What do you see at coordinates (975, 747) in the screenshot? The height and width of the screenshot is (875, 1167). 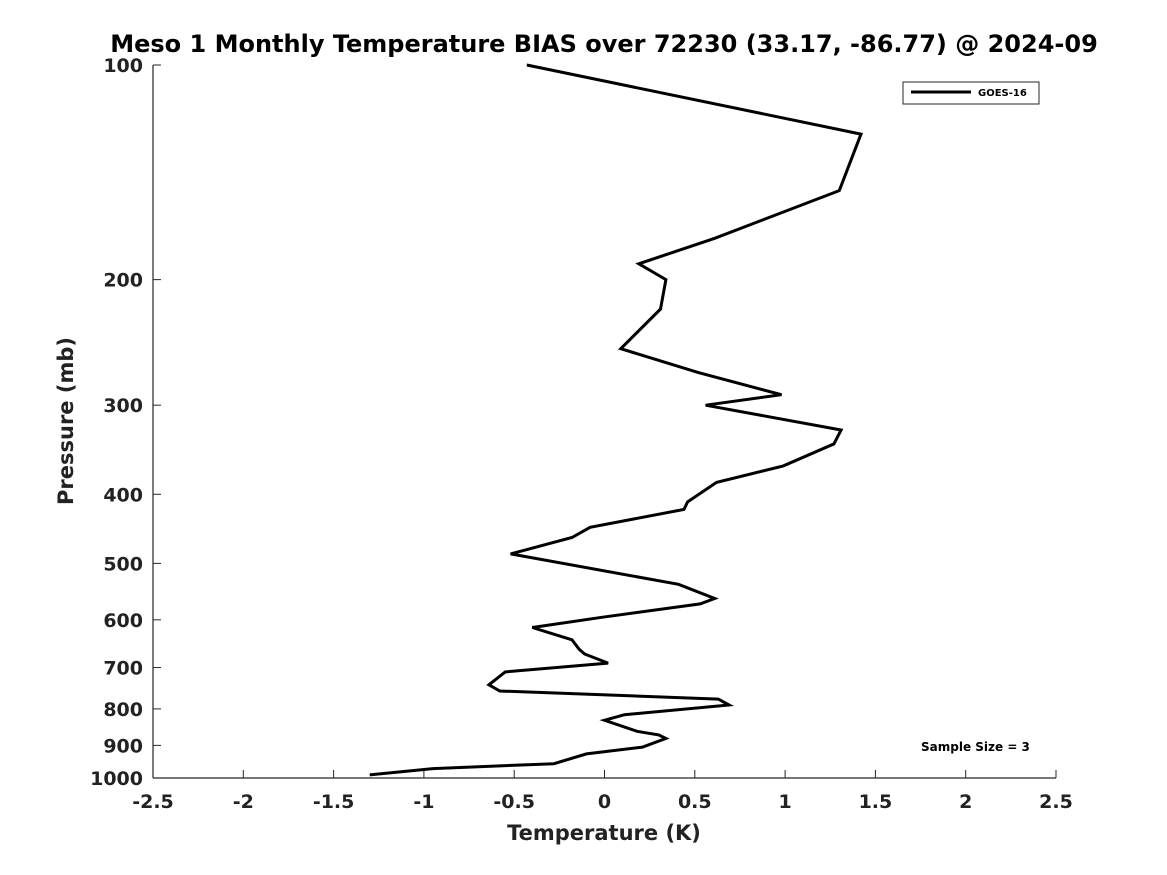 I see `sample-size-annotation: Sample Size = 3` at bounding box center [975, 747].